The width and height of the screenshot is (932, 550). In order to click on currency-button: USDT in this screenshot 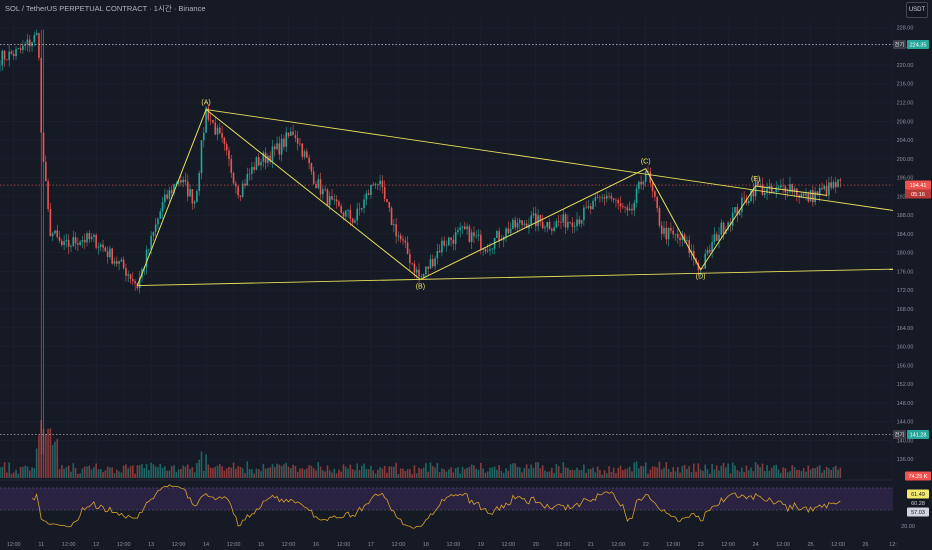, I will do `click(917, 10)`.